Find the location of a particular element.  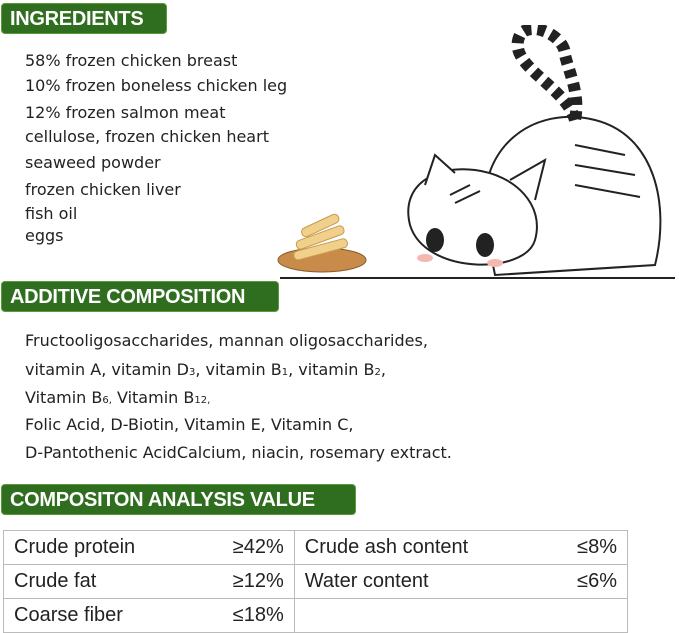

ingredient-item: frozen chicken liver is located at coordinates (103, 189).